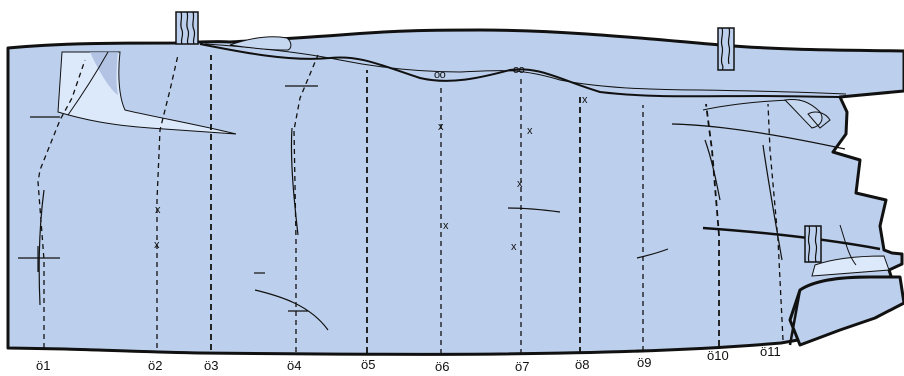 The width and height of the screenshot is (904, 376). I want to click on section-label-o6: ö6, so click(442, 366).